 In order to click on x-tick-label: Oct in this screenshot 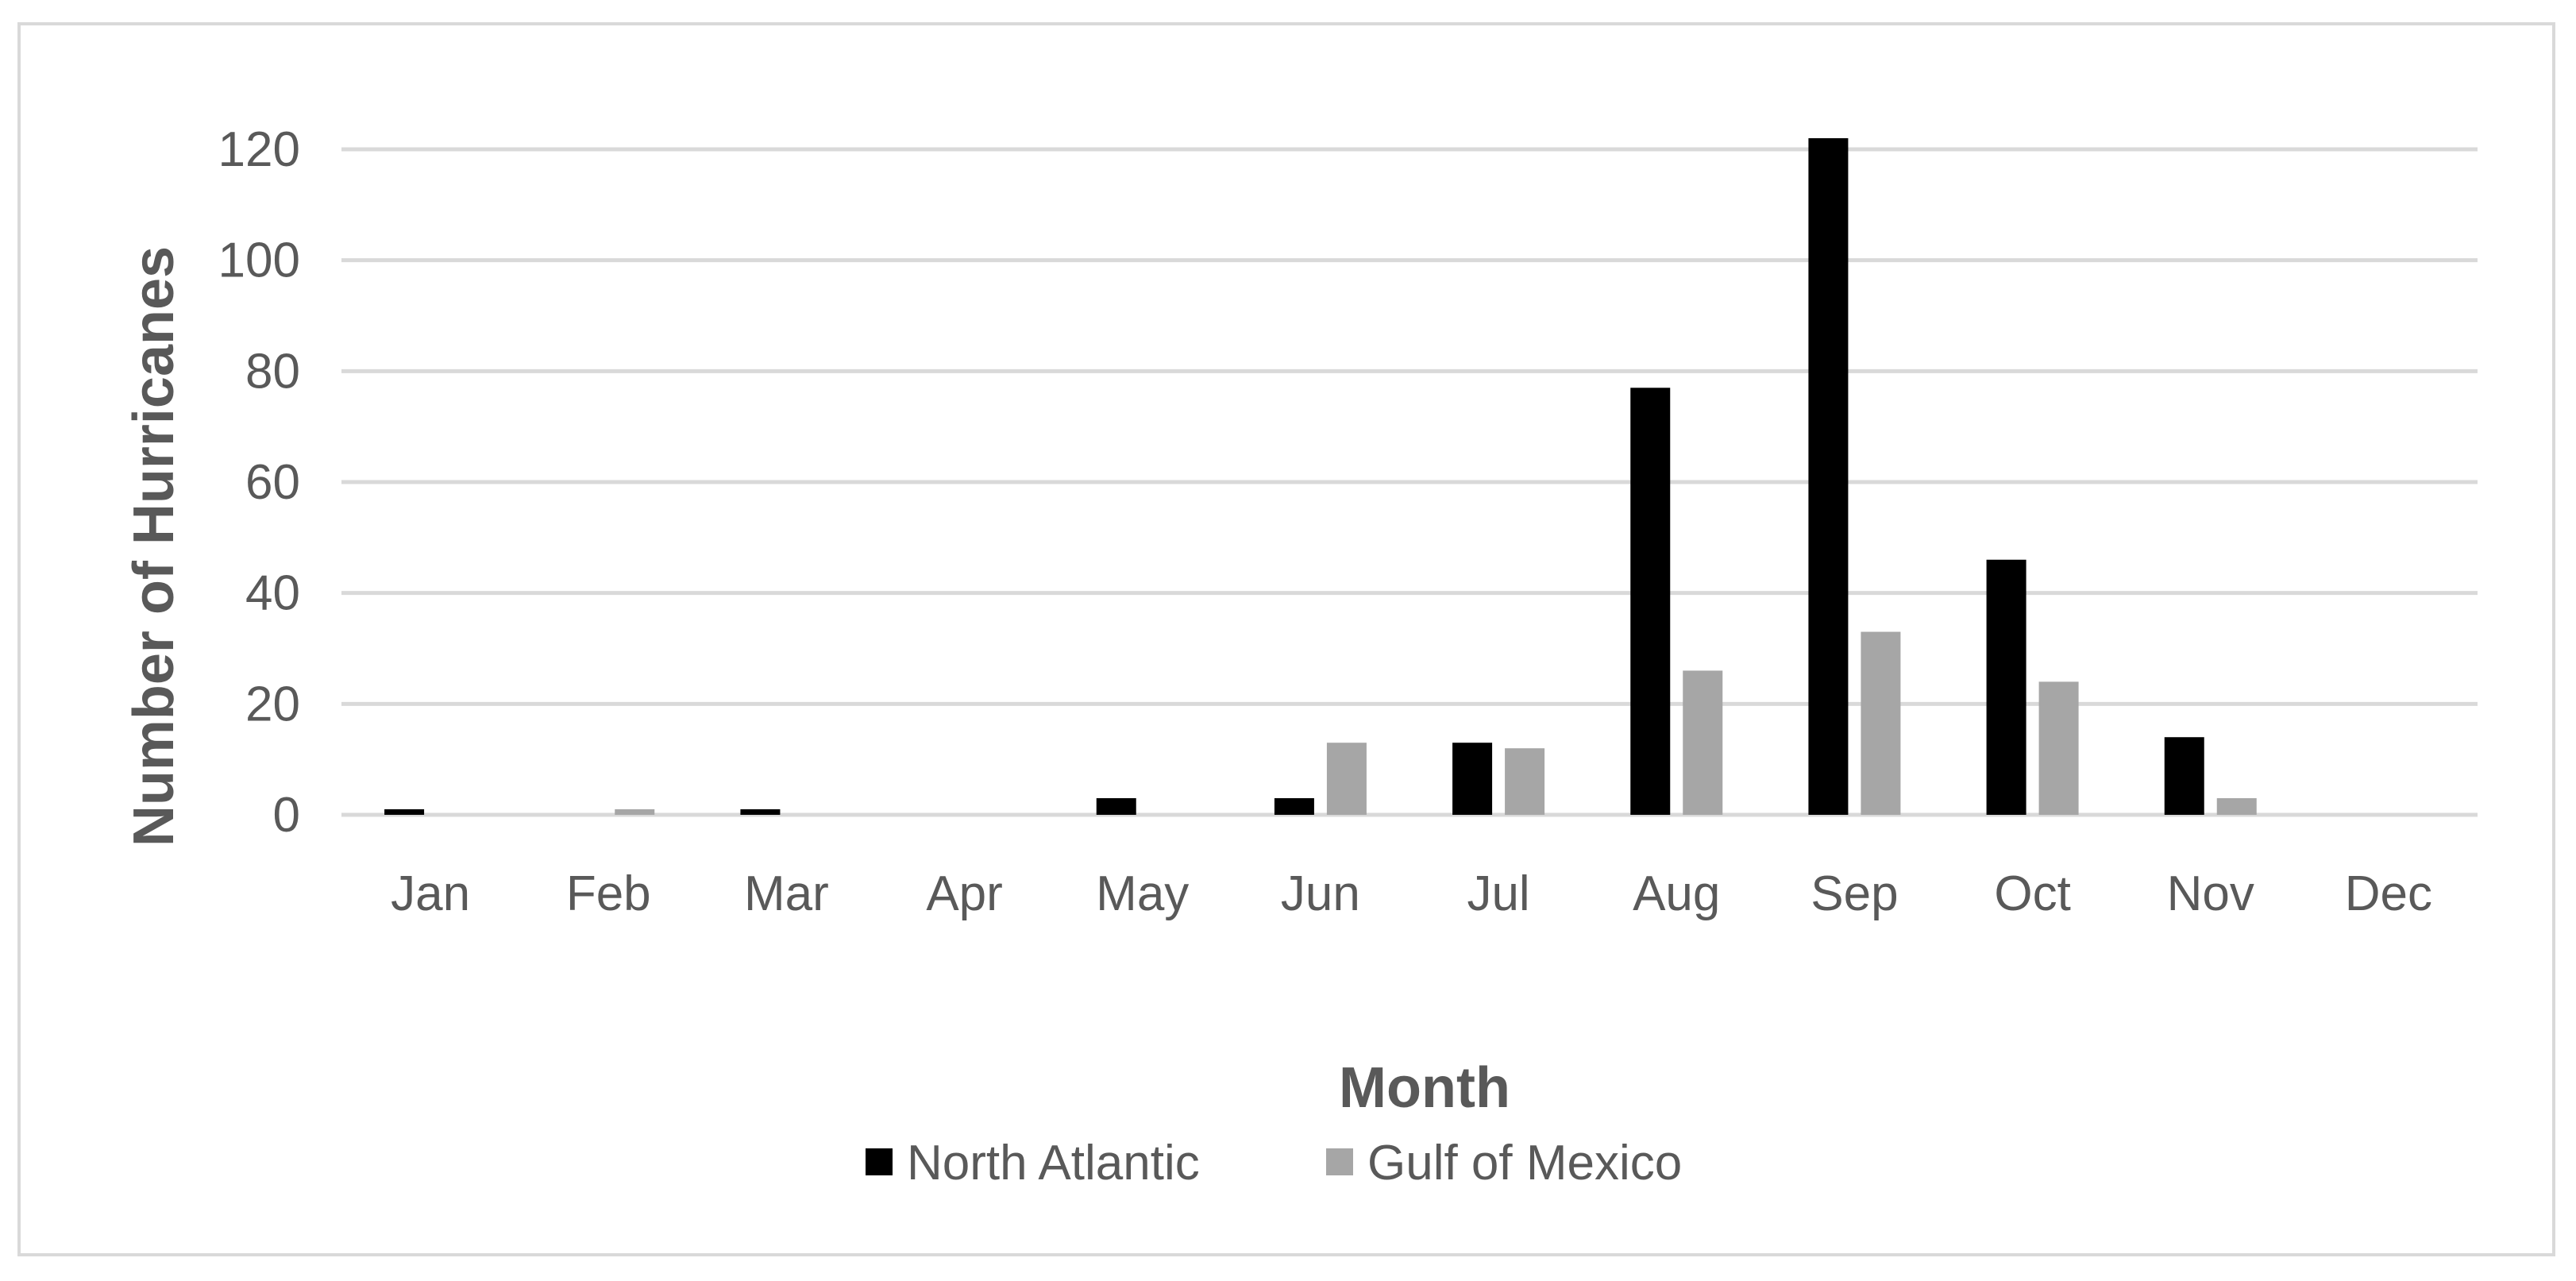, I will do `click(2032, 894)`.